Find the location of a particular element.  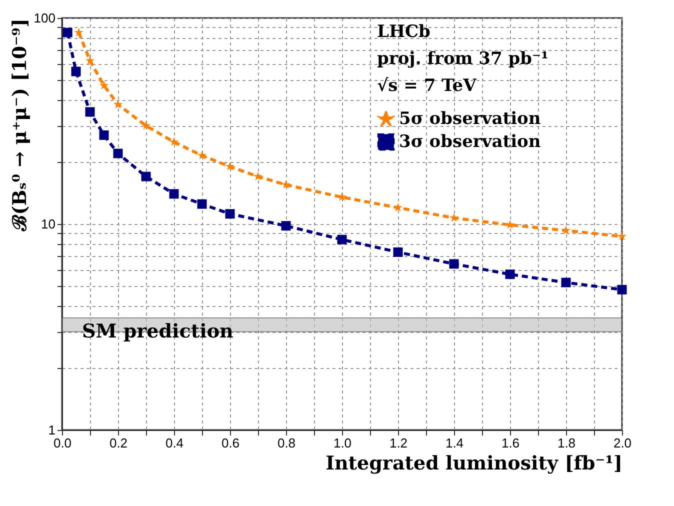

y-tick-label: 100 is located at coordinates (45, 18).